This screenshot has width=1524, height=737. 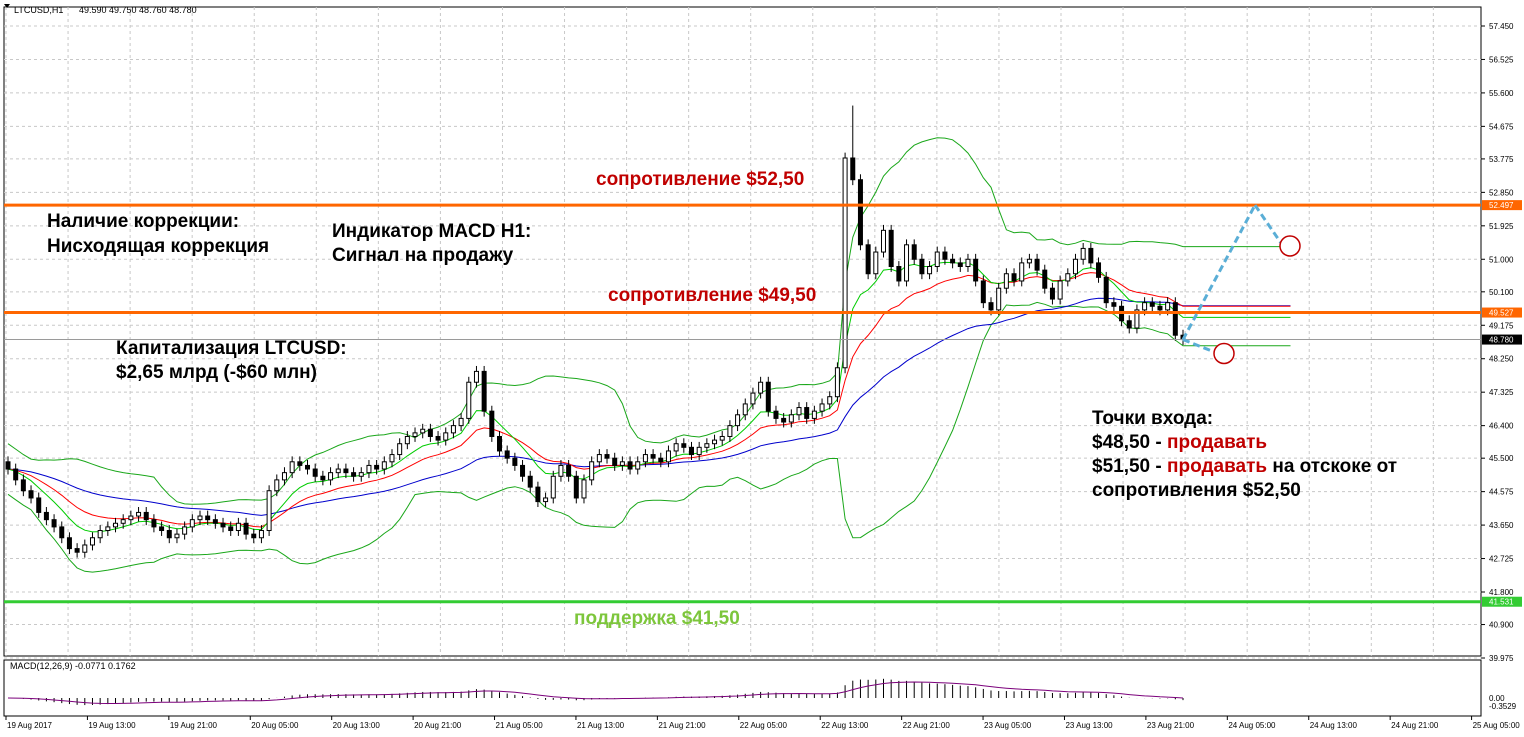 What do you see at coordinates (1501, 625) in the screenshot?
I see `y-tick-label: 40.900` at bounding box center [1501, 625].